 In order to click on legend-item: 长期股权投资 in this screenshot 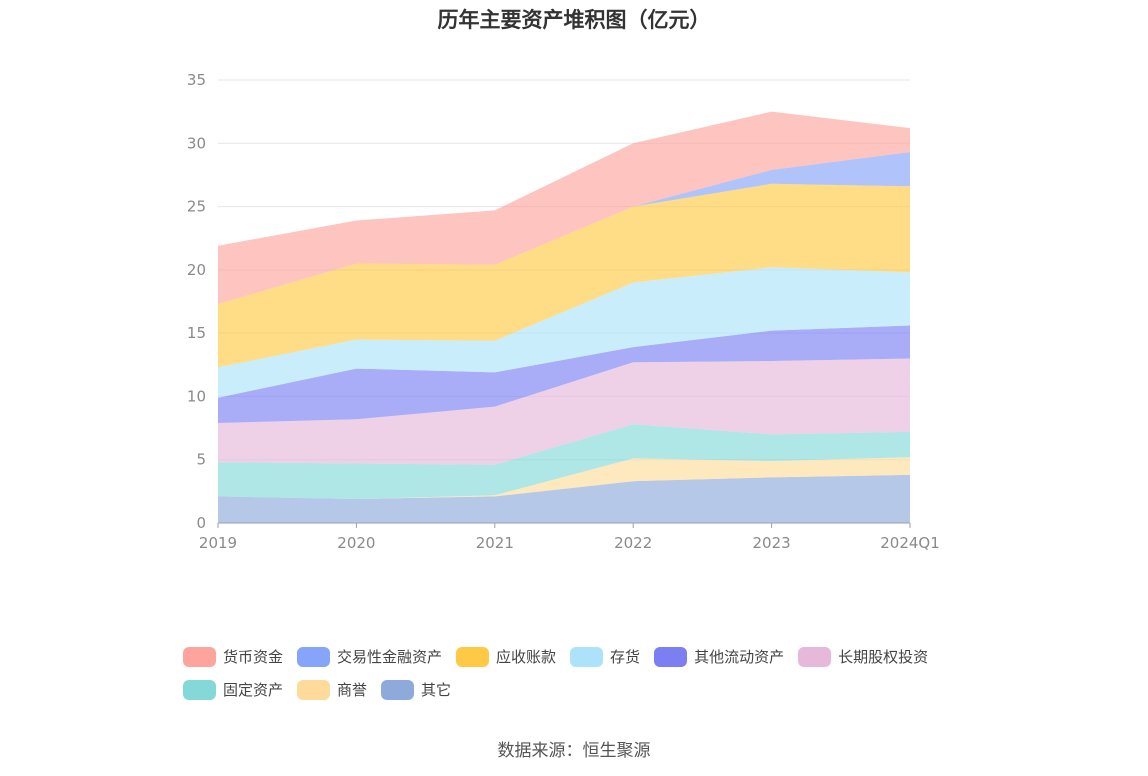, I will do `click(863, 656)`.